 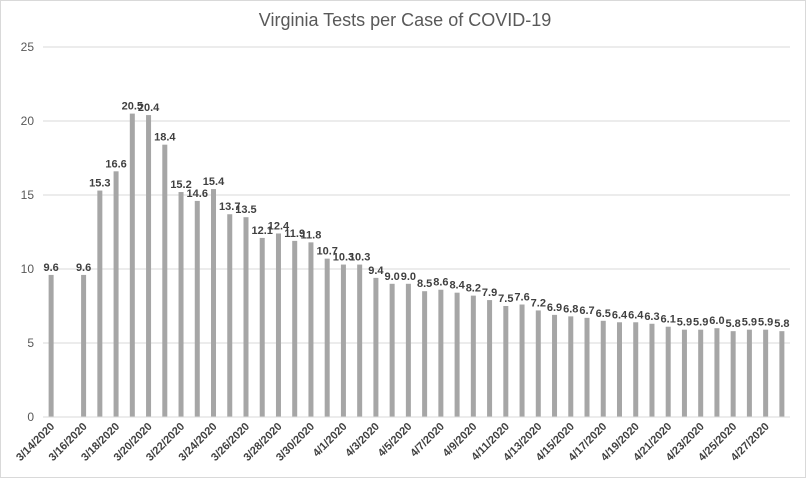 I want to click on bar-4/7/2020, so click(x=441, y=353).